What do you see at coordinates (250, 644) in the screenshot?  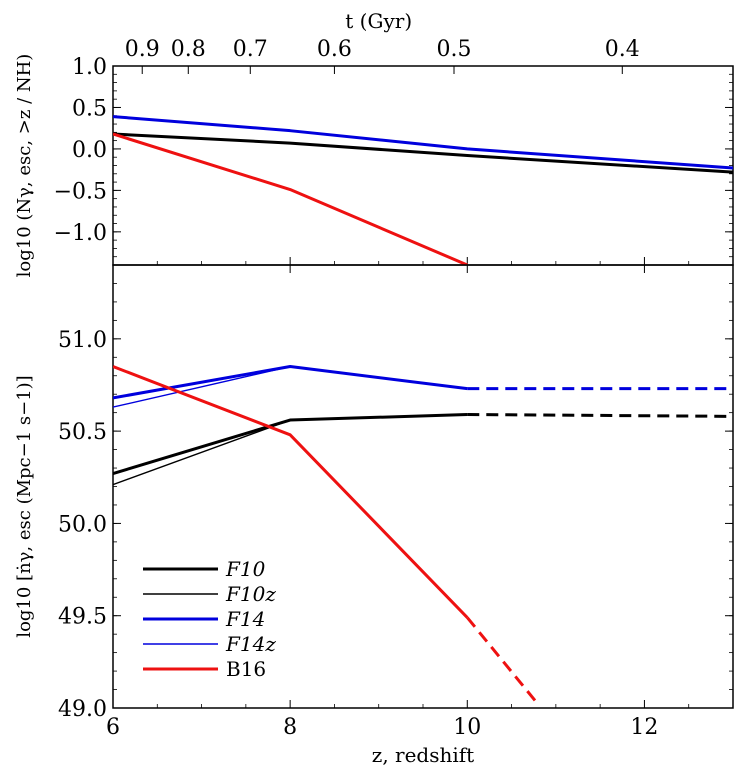 I see `legend-label-f14z: F14z` at bounding box center [250, 644].